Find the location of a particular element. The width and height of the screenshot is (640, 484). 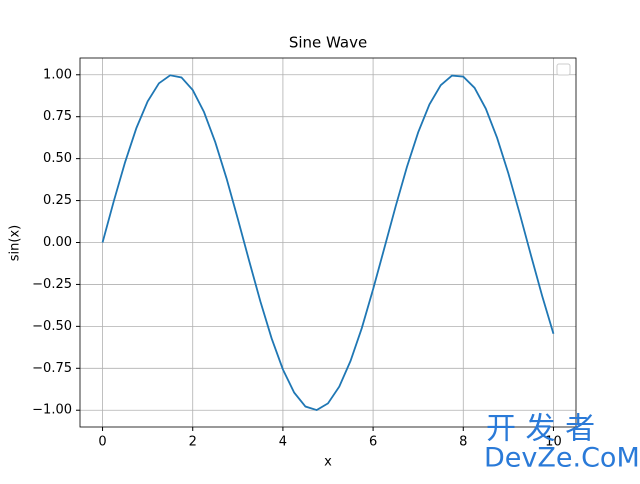

y-axis-label: sin(x) is located at coordinates (15, 243).